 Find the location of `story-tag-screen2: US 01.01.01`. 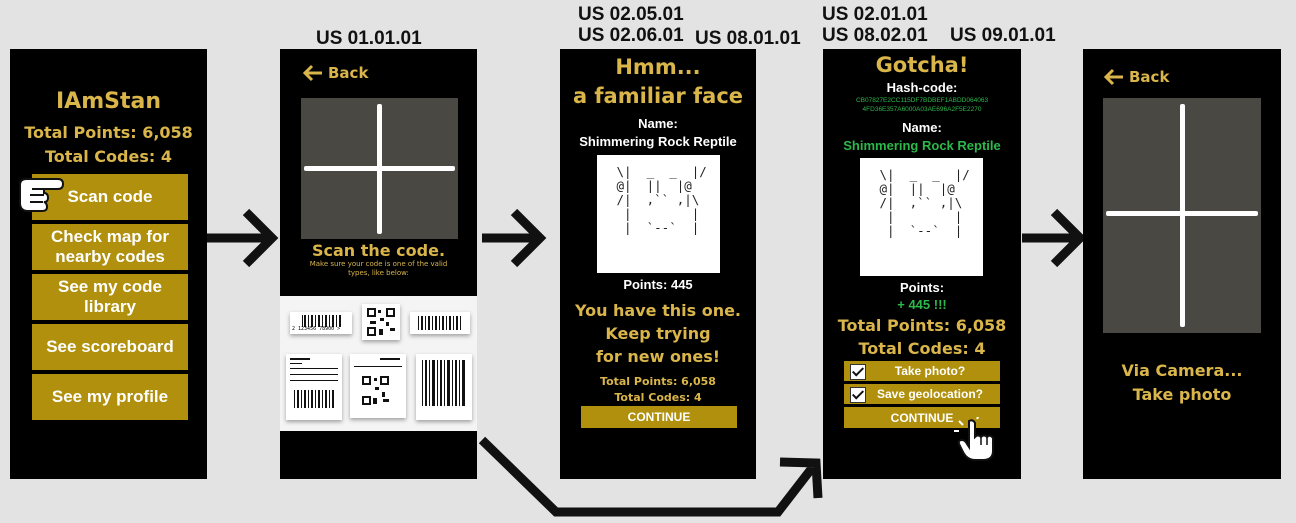

story-tag-screen2: US 01.01.01 is located at coordinates (369, 38).